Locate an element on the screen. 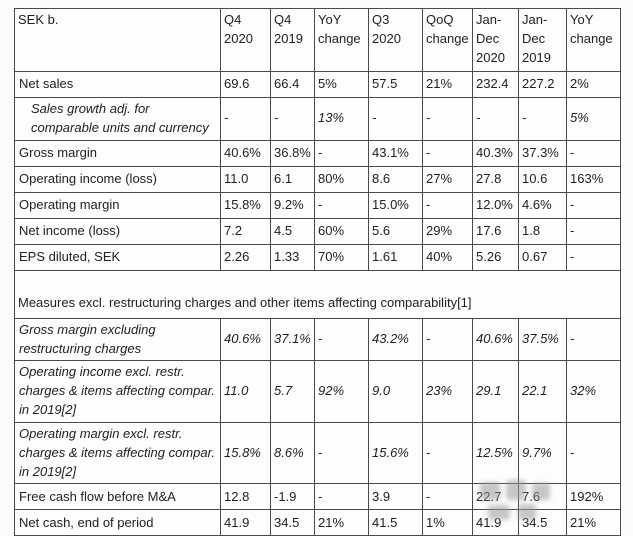 This screenshot has width=633, height=536. cell: -1.9 is located at coordinates (292, 497).